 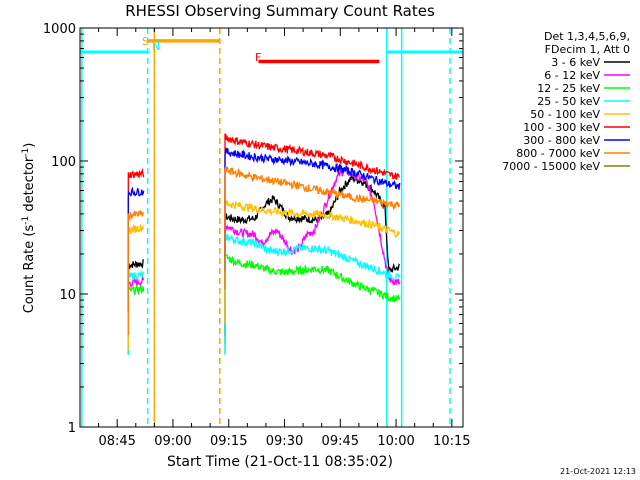 What do you see at coordinates (201, 49) in the screenshot?
I see `flag-labels: S N F` at bounding box center [201, 49].